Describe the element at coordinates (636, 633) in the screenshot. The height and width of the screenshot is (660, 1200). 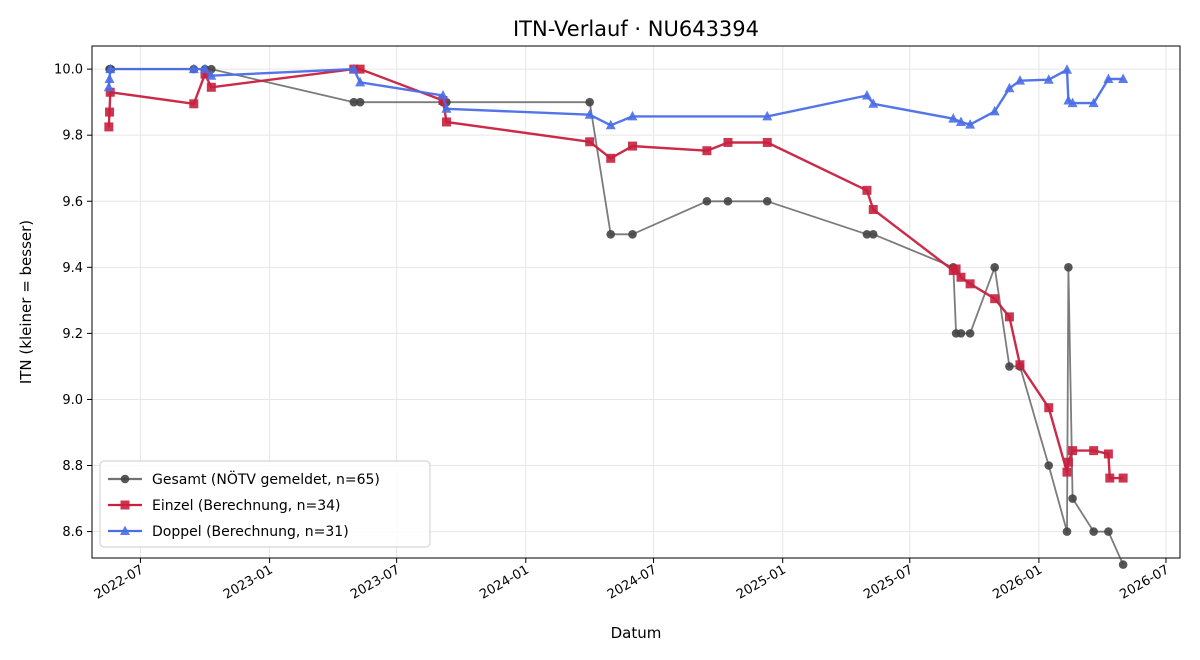
I see `x-axis-label: Datum` at that location.